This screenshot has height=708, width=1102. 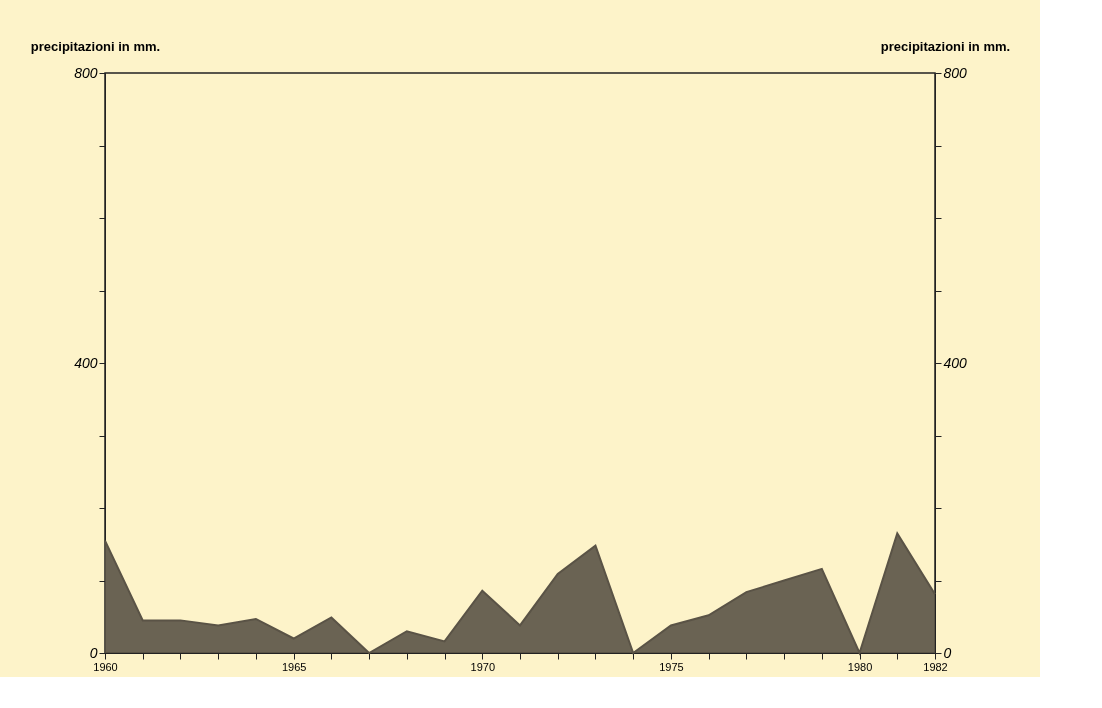 What do you see at coordinates (671, 666) in the screenshot?
I see `x-tick-label: 1975` at bounding box center [671, 666].